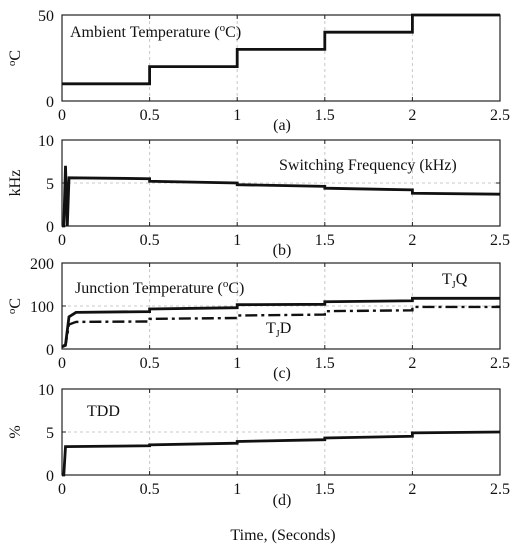  I want to click on panel-annotation: Switching Frequency (kHz), so click(368, 165).